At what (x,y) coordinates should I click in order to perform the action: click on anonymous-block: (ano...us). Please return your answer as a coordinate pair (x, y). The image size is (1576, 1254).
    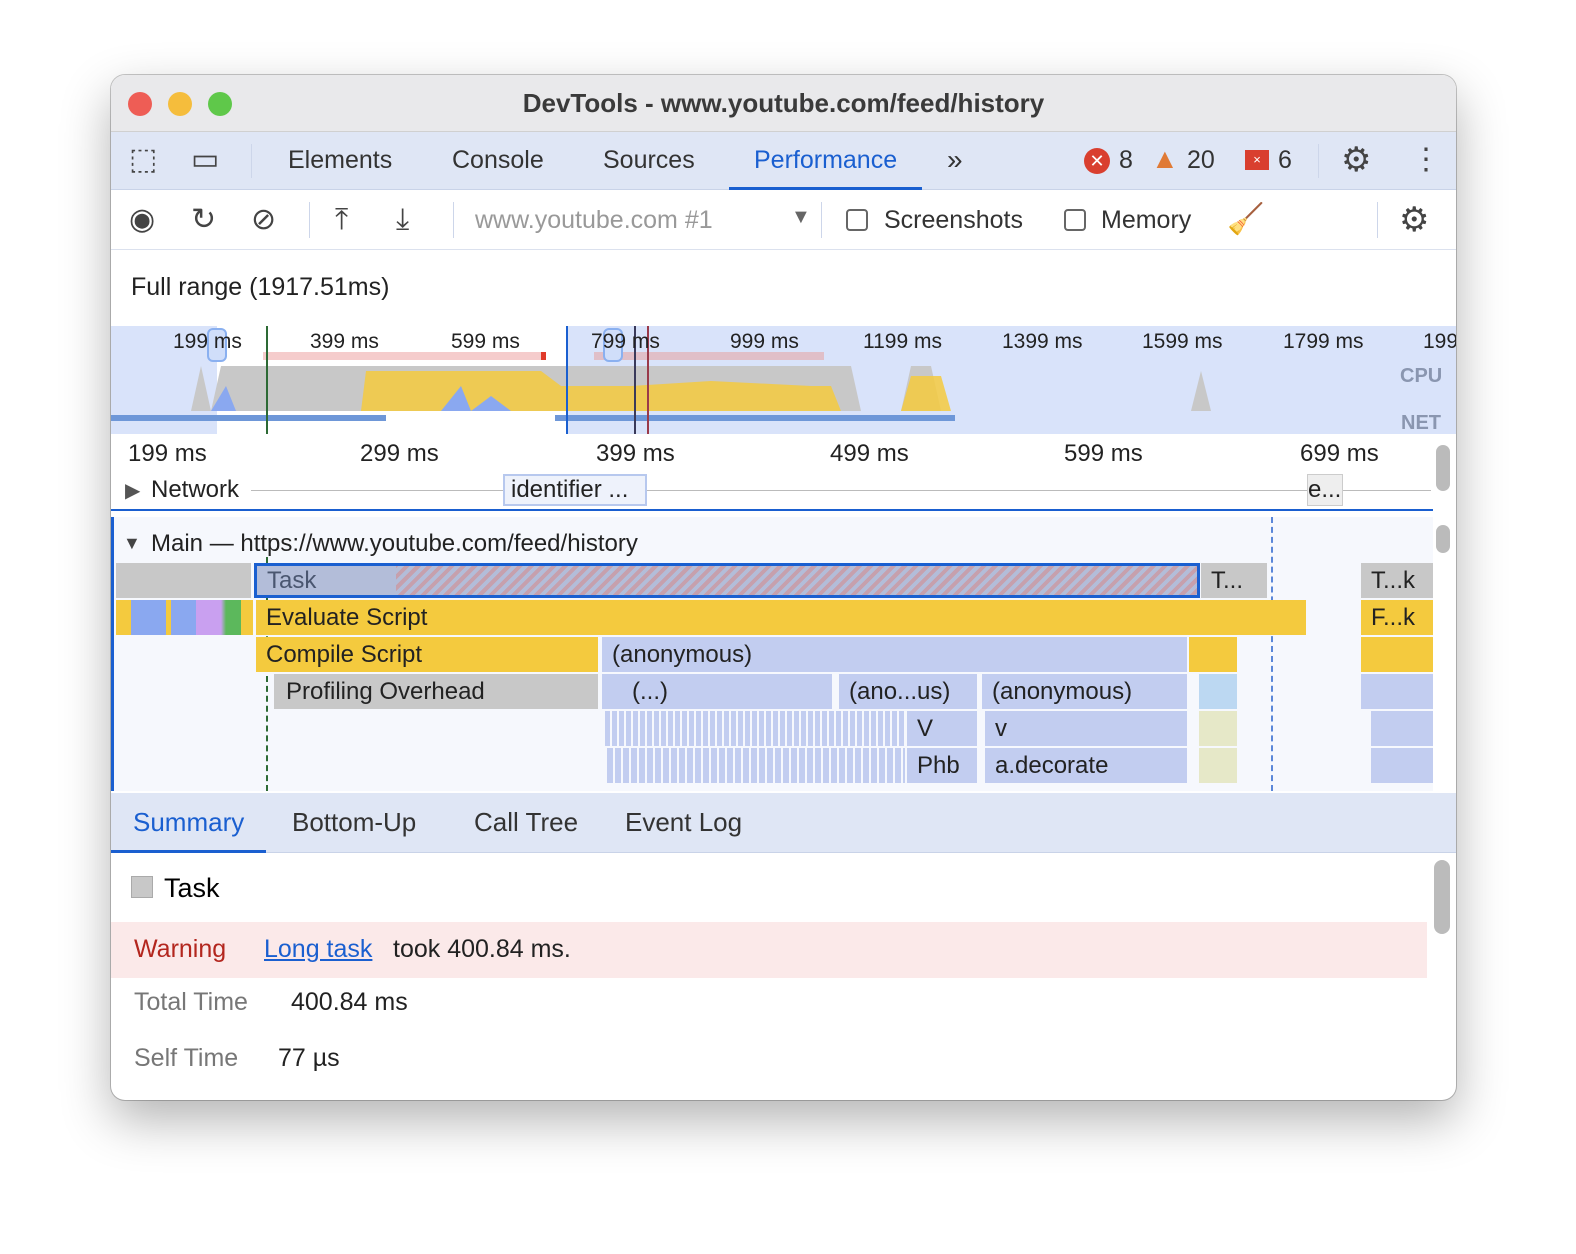
    Looking at the image, I should click on (908, 691).